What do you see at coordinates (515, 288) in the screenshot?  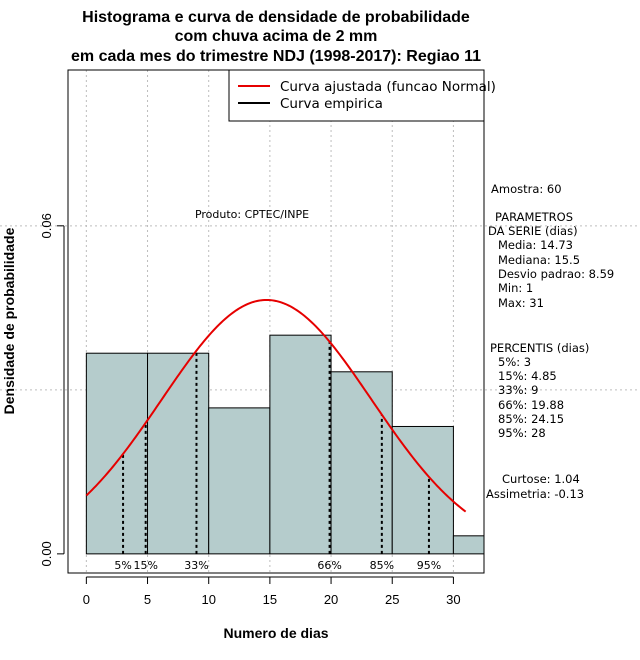 I see `stat-min: Min: 1` at bounding box center [515, 288].